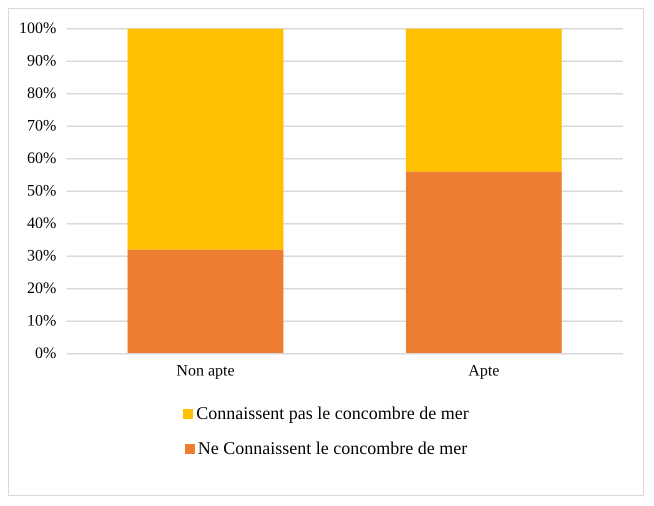  I want to click on y-tick-label: 0%, so click(45, 353).